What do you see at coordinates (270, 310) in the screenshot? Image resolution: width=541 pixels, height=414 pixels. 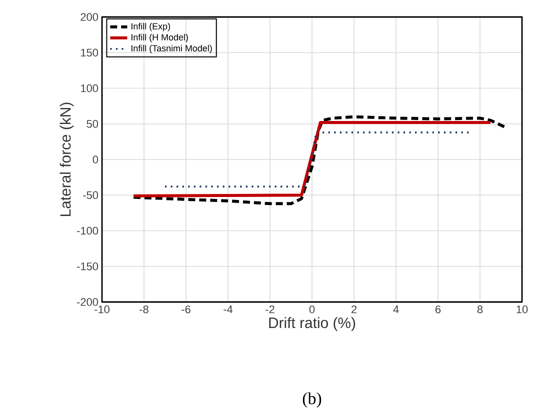 I see `x-tick-label: -2` at bounding box center [270, 310].